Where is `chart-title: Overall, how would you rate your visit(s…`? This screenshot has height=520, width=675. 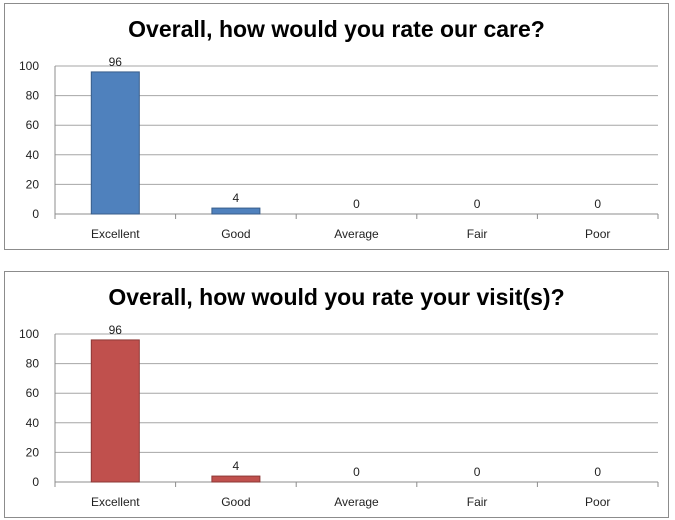
chart-title: Overall, how would you rate your visit(s… is located at coordinates (336, 297).